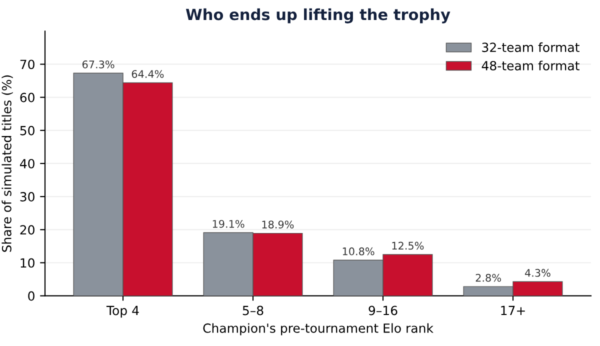 Image resolution: width=600 pixels, height=346 pixels. Describe the element at coordinates (531, 47) in the screenshot. I see `legend-label: 32-team format` at that location.